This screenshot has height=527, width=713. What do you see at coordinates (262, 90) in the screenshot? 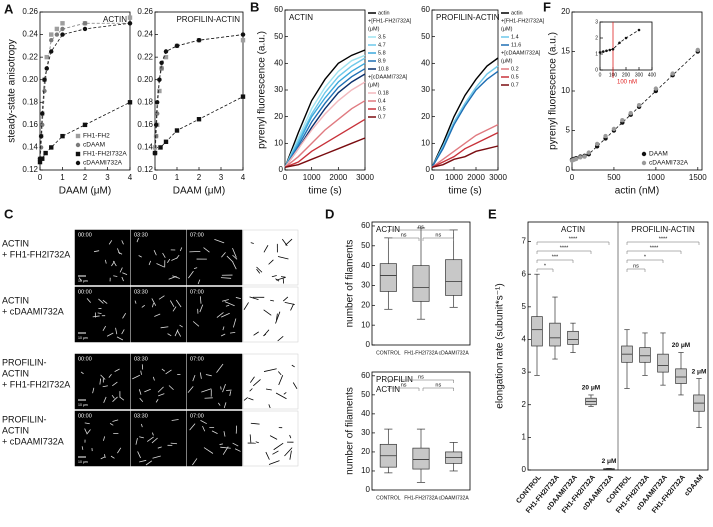
I see `y-axis-label: pyrenyl fluorescence (a.u.)` at bounding box center [262, 90].